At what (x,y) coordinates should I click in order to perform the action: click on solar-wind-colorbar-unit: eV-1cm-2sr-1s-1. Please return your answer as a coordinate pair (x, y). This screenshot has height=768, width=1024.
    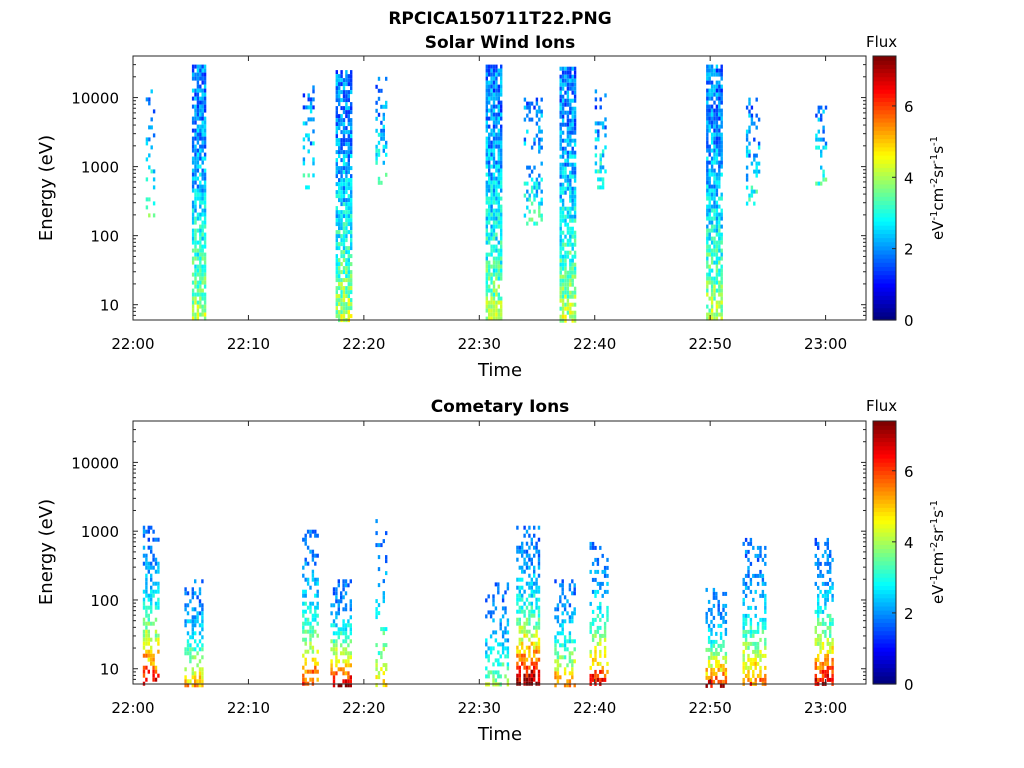
    Looking at the image, I should click on (938, 188).